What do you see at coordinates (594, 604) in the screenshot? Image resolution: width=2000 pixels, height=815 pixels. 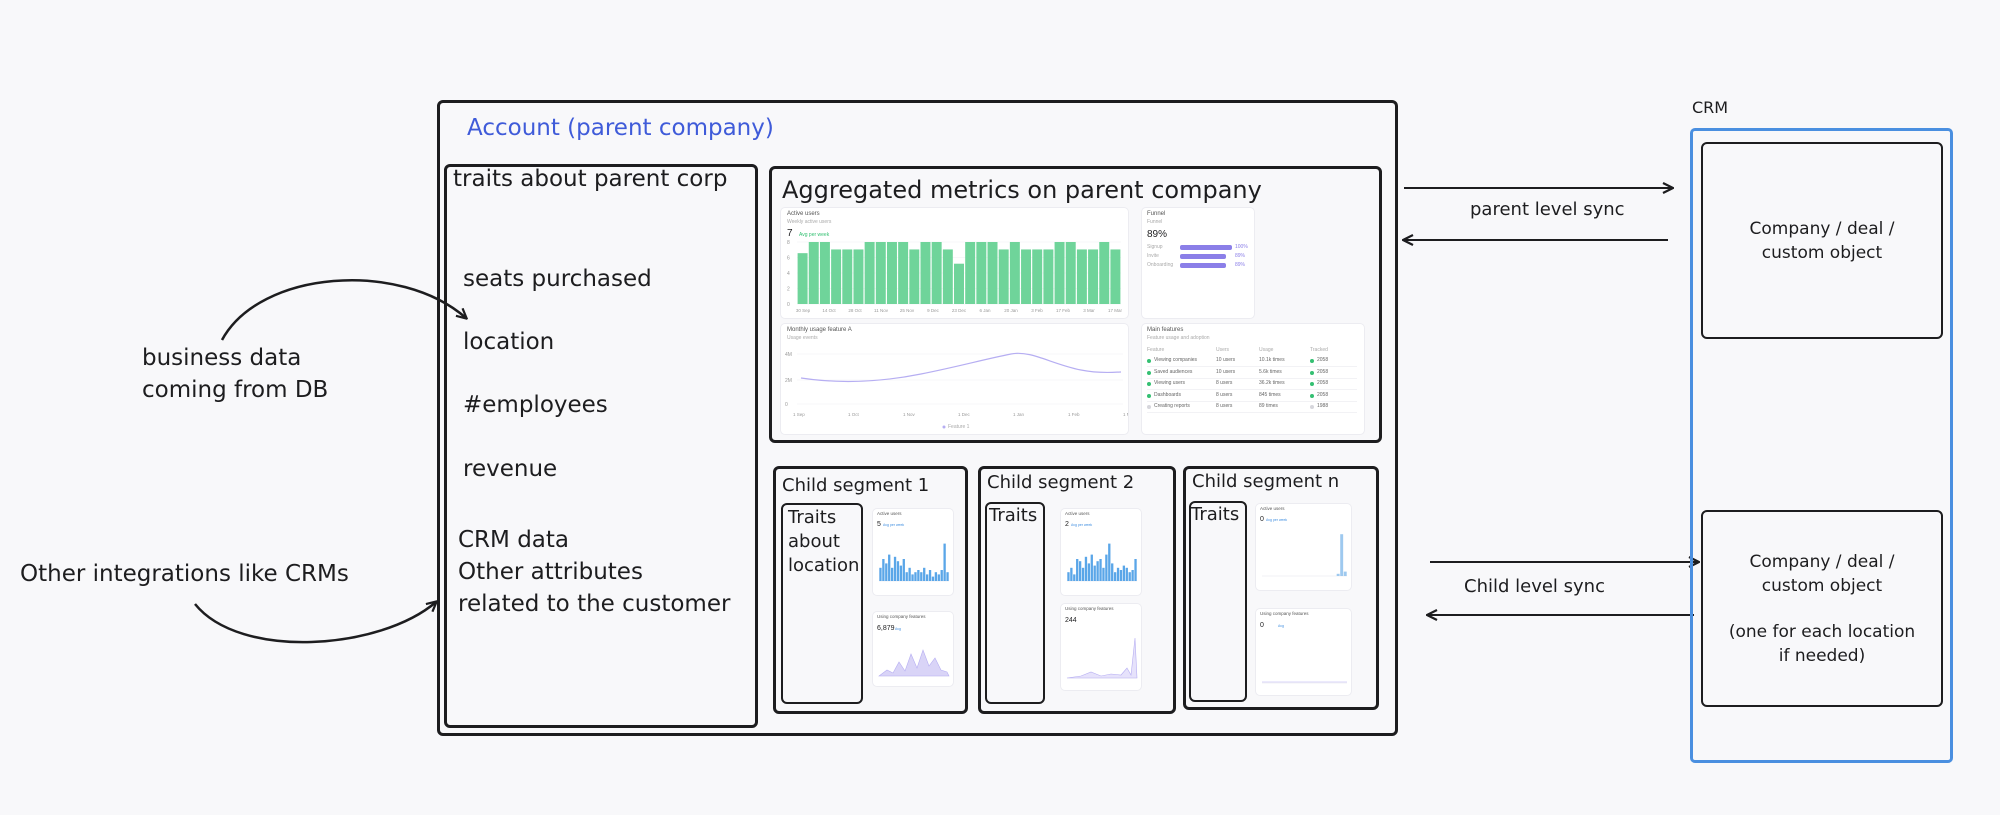 I see `crm-line-3: related to the customer` at bounding box center [594, 604].